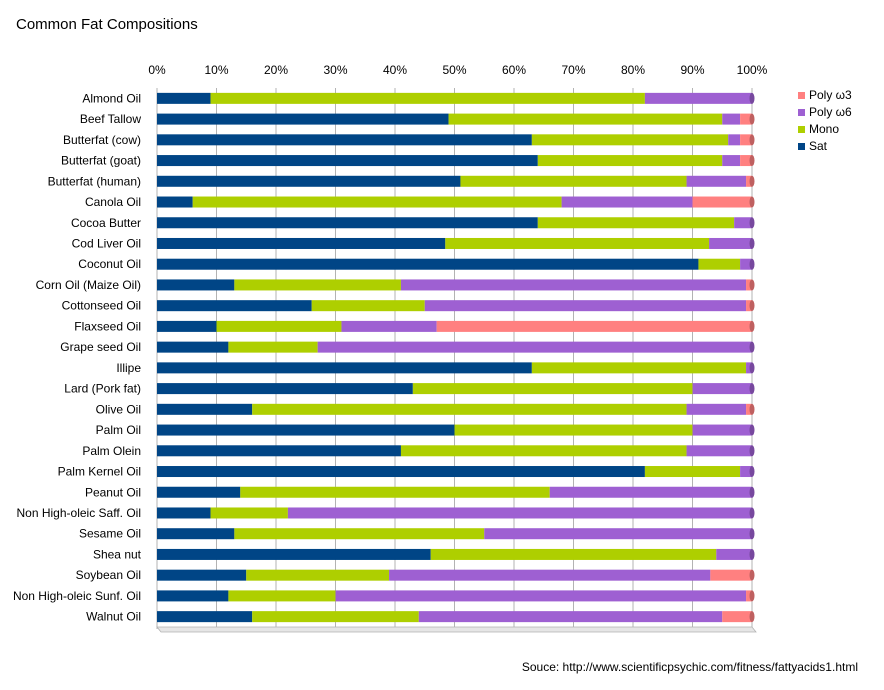  I want to click on category-label: Illipe, so click(128, 368).